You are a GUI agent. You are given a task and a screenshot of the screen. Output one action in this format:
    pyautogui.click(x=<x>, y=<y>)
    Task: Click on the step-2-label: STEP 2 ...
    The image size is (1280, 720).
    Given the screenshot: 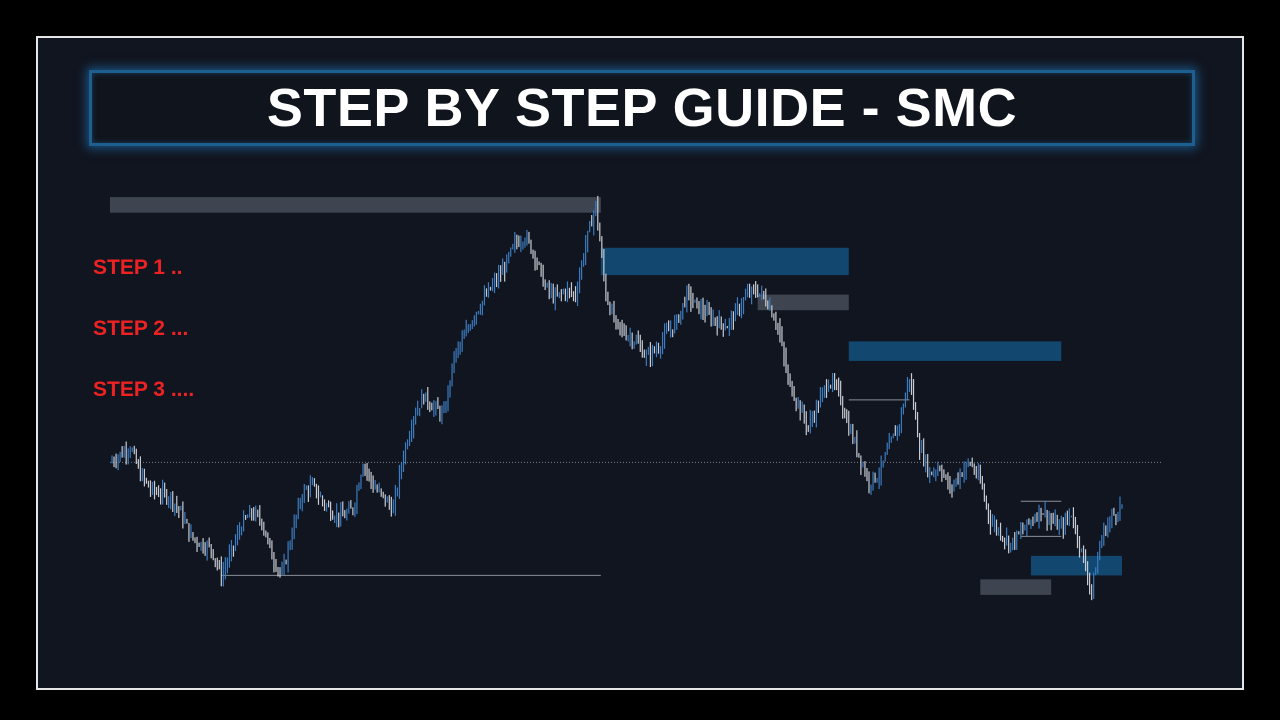 What is the action you would take?
    pyautogui.click(x=141, y=328)
    